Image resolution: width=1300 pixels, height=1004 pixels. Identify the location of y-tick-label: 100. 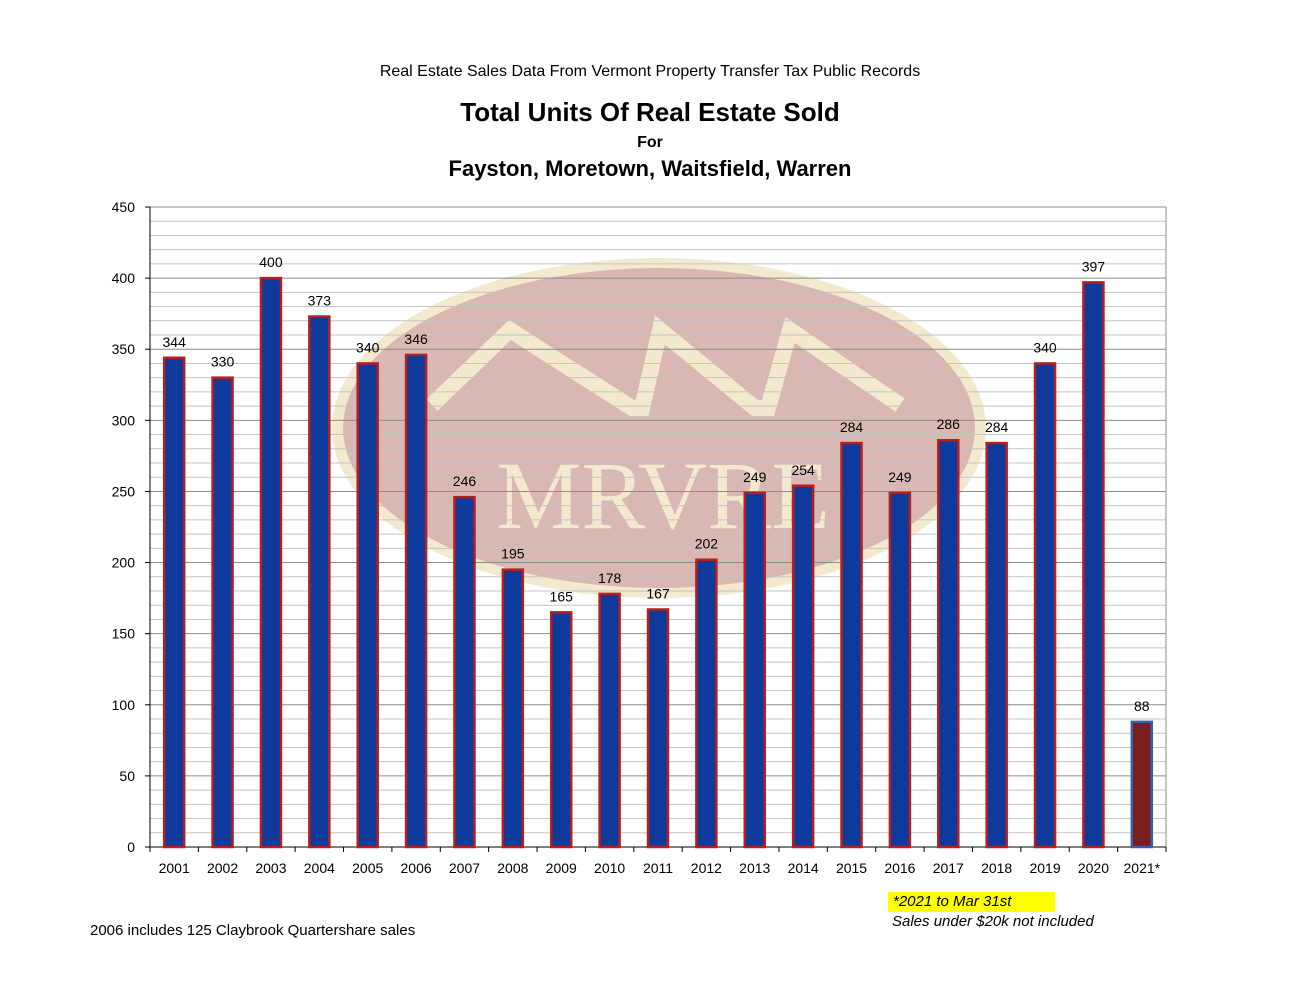
(124, 705).